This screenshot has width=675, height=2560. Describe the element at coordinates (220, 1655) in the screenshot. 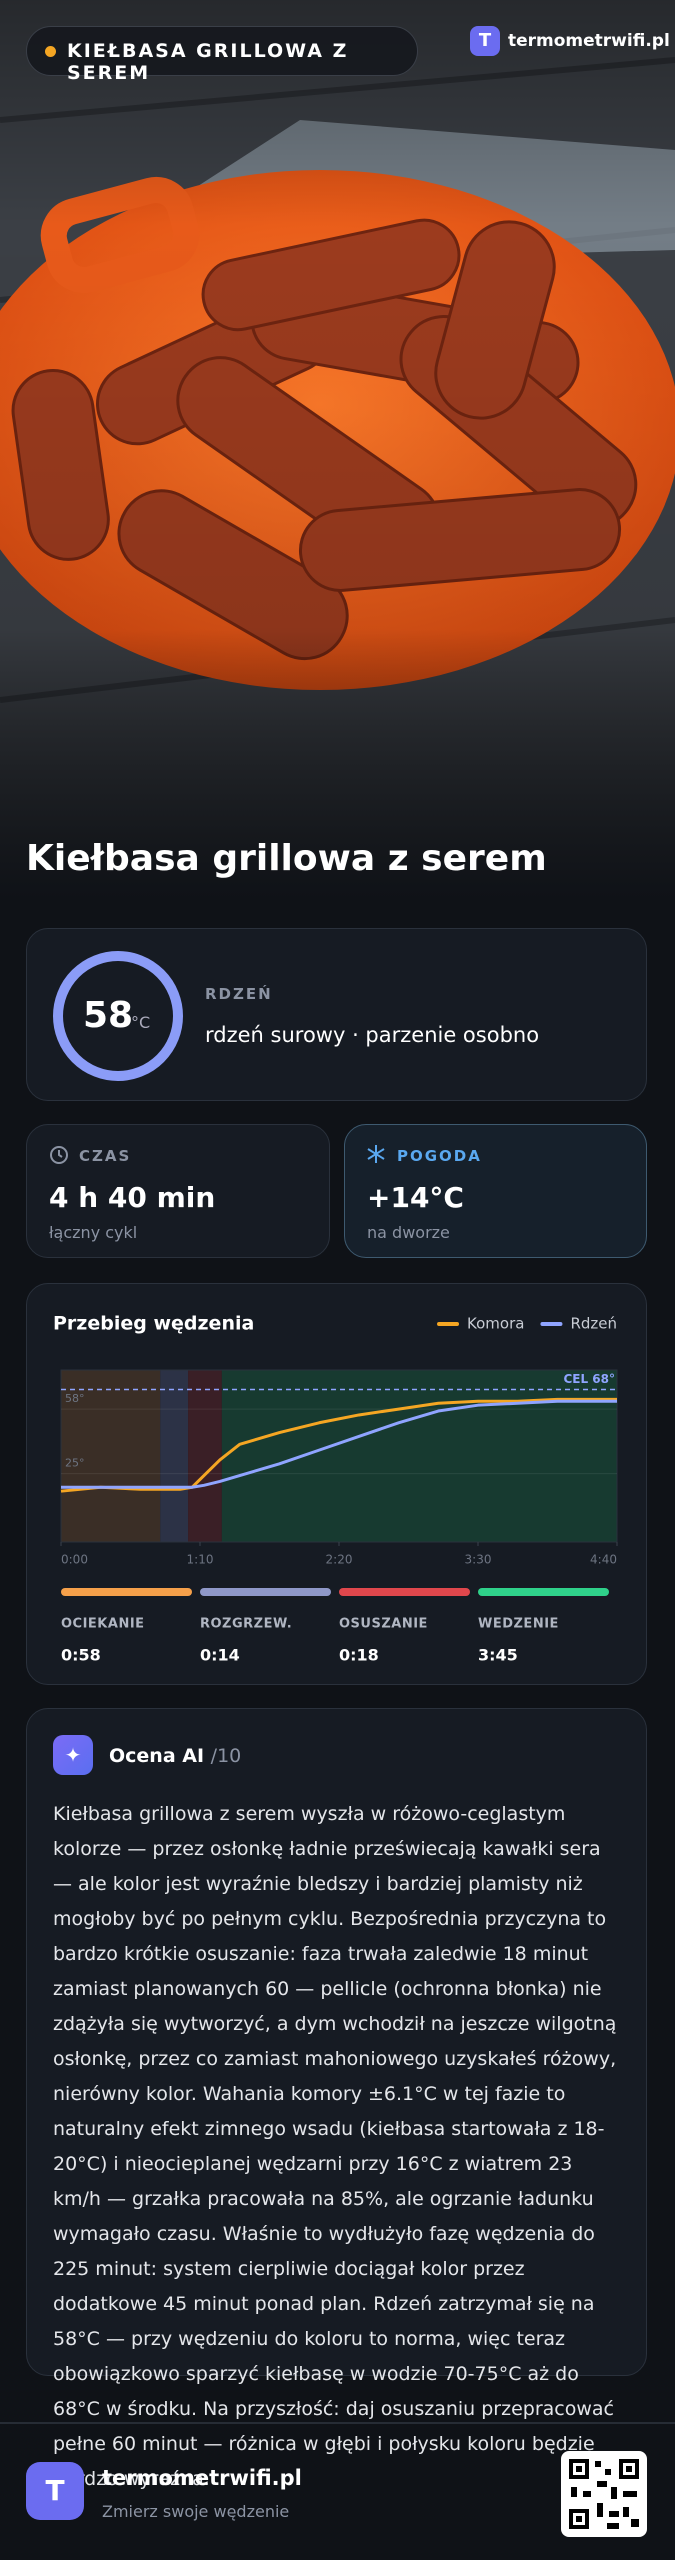

I see `phase-duration: 0:14` at that location.